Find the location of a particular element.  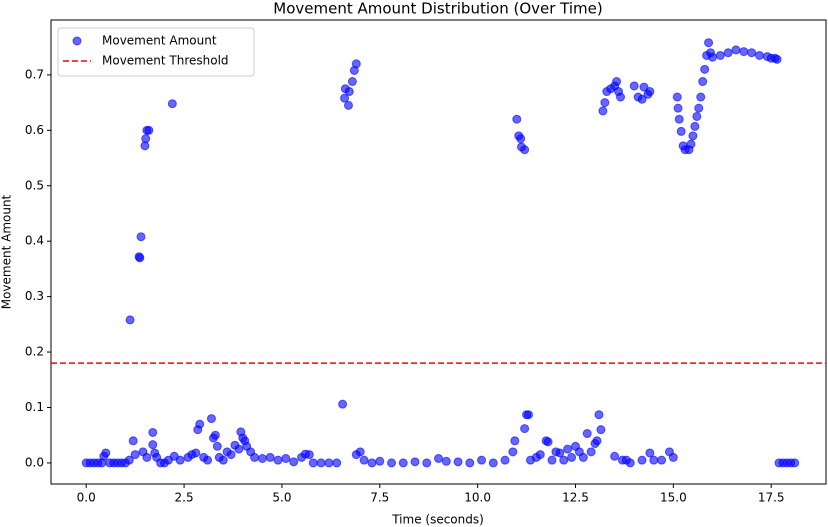

y-tick-label: 0.7 is located at coordinates (34, 74).